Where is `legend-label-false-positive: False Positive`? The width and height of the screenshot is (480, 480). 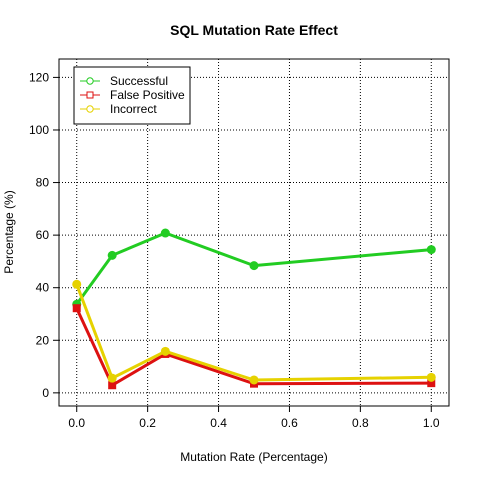
legend-label-false-positive: False Positive is located at coordinates (147, 95).